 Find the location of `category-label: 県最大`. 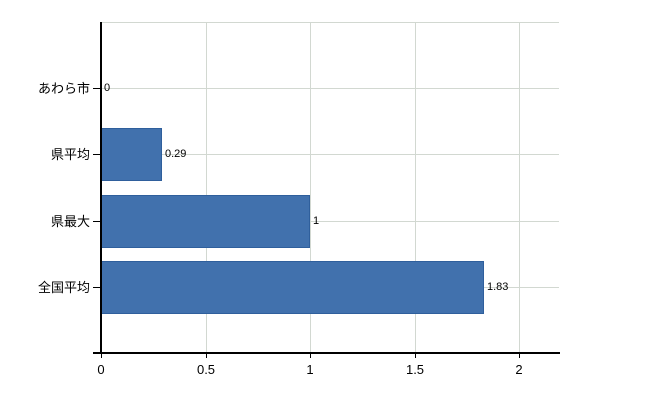

category-label: 県最大 is located at coordinates (70, 221).